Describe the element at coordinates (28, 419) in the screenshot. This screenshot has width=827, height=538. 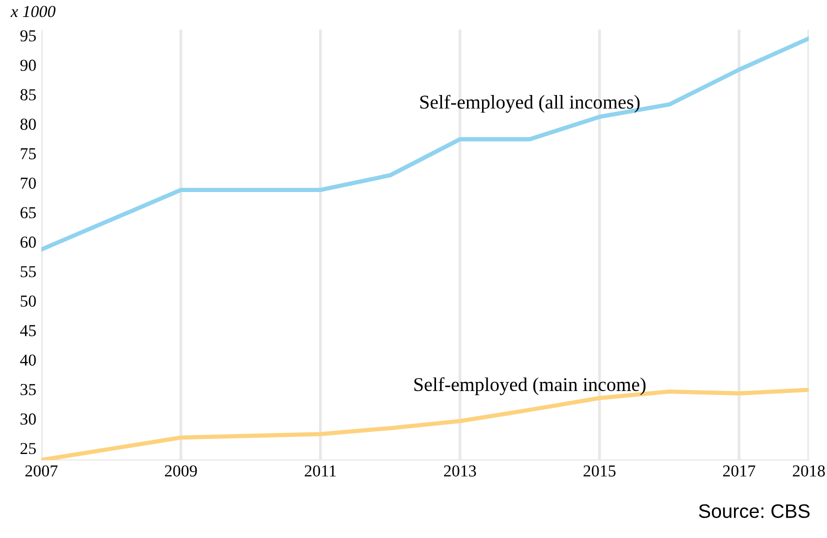
I see `y-tick-label: 30` at that location.